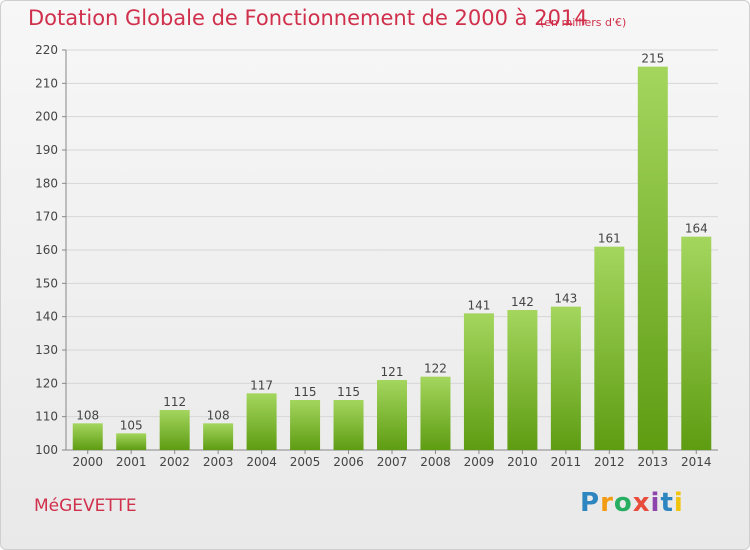 The height and width of the screenshot is (550, 750). What do you see at coordinates (641, 503) in the screenshot?
I see `logo-letter: x` at bounding box center [641, 503].